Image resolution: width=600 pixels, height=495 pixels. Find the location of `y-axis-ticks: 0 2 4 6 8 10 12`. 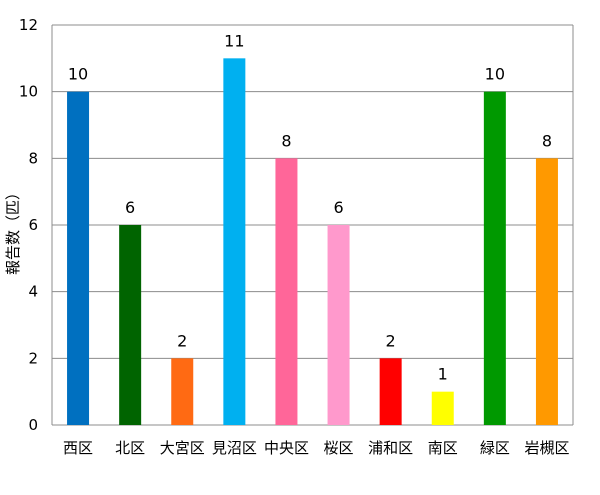

y-axis-ticks: 0 2 4 6 8 10 12 is located at coordinates (28, 225).